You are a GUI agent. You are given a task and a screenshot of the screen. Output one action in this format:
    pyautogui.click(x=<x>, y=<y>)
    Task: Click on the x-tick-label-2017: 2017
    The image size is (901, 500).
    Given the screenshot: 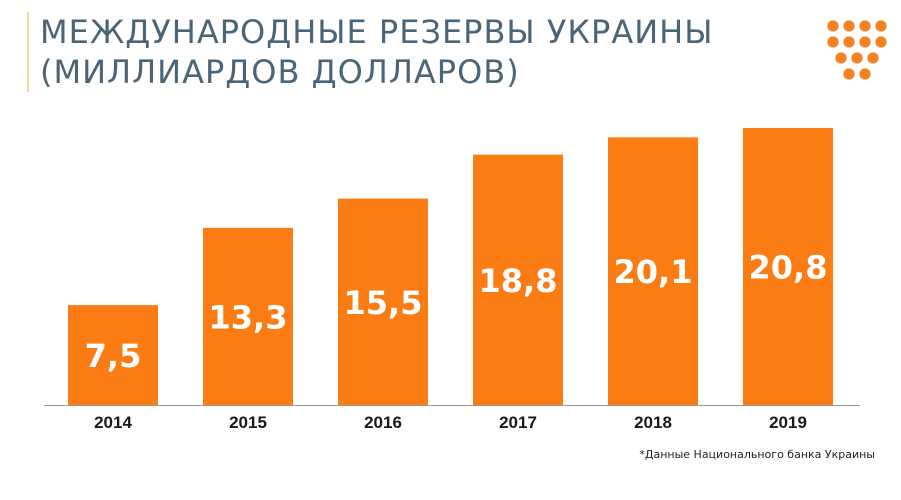 What is the action you would take?
    pyautogui.click(x=518, y=422)
    